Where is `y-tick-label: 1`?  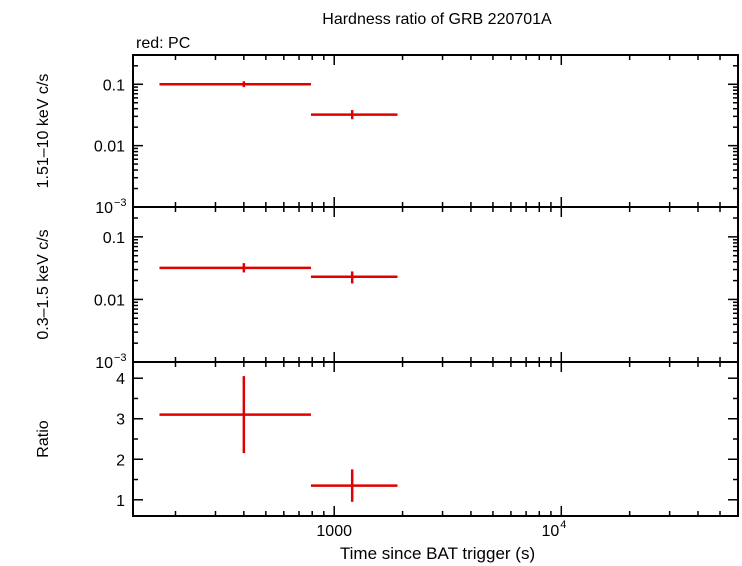 y-tick-label: 1 is located at coordinates (120, 501).